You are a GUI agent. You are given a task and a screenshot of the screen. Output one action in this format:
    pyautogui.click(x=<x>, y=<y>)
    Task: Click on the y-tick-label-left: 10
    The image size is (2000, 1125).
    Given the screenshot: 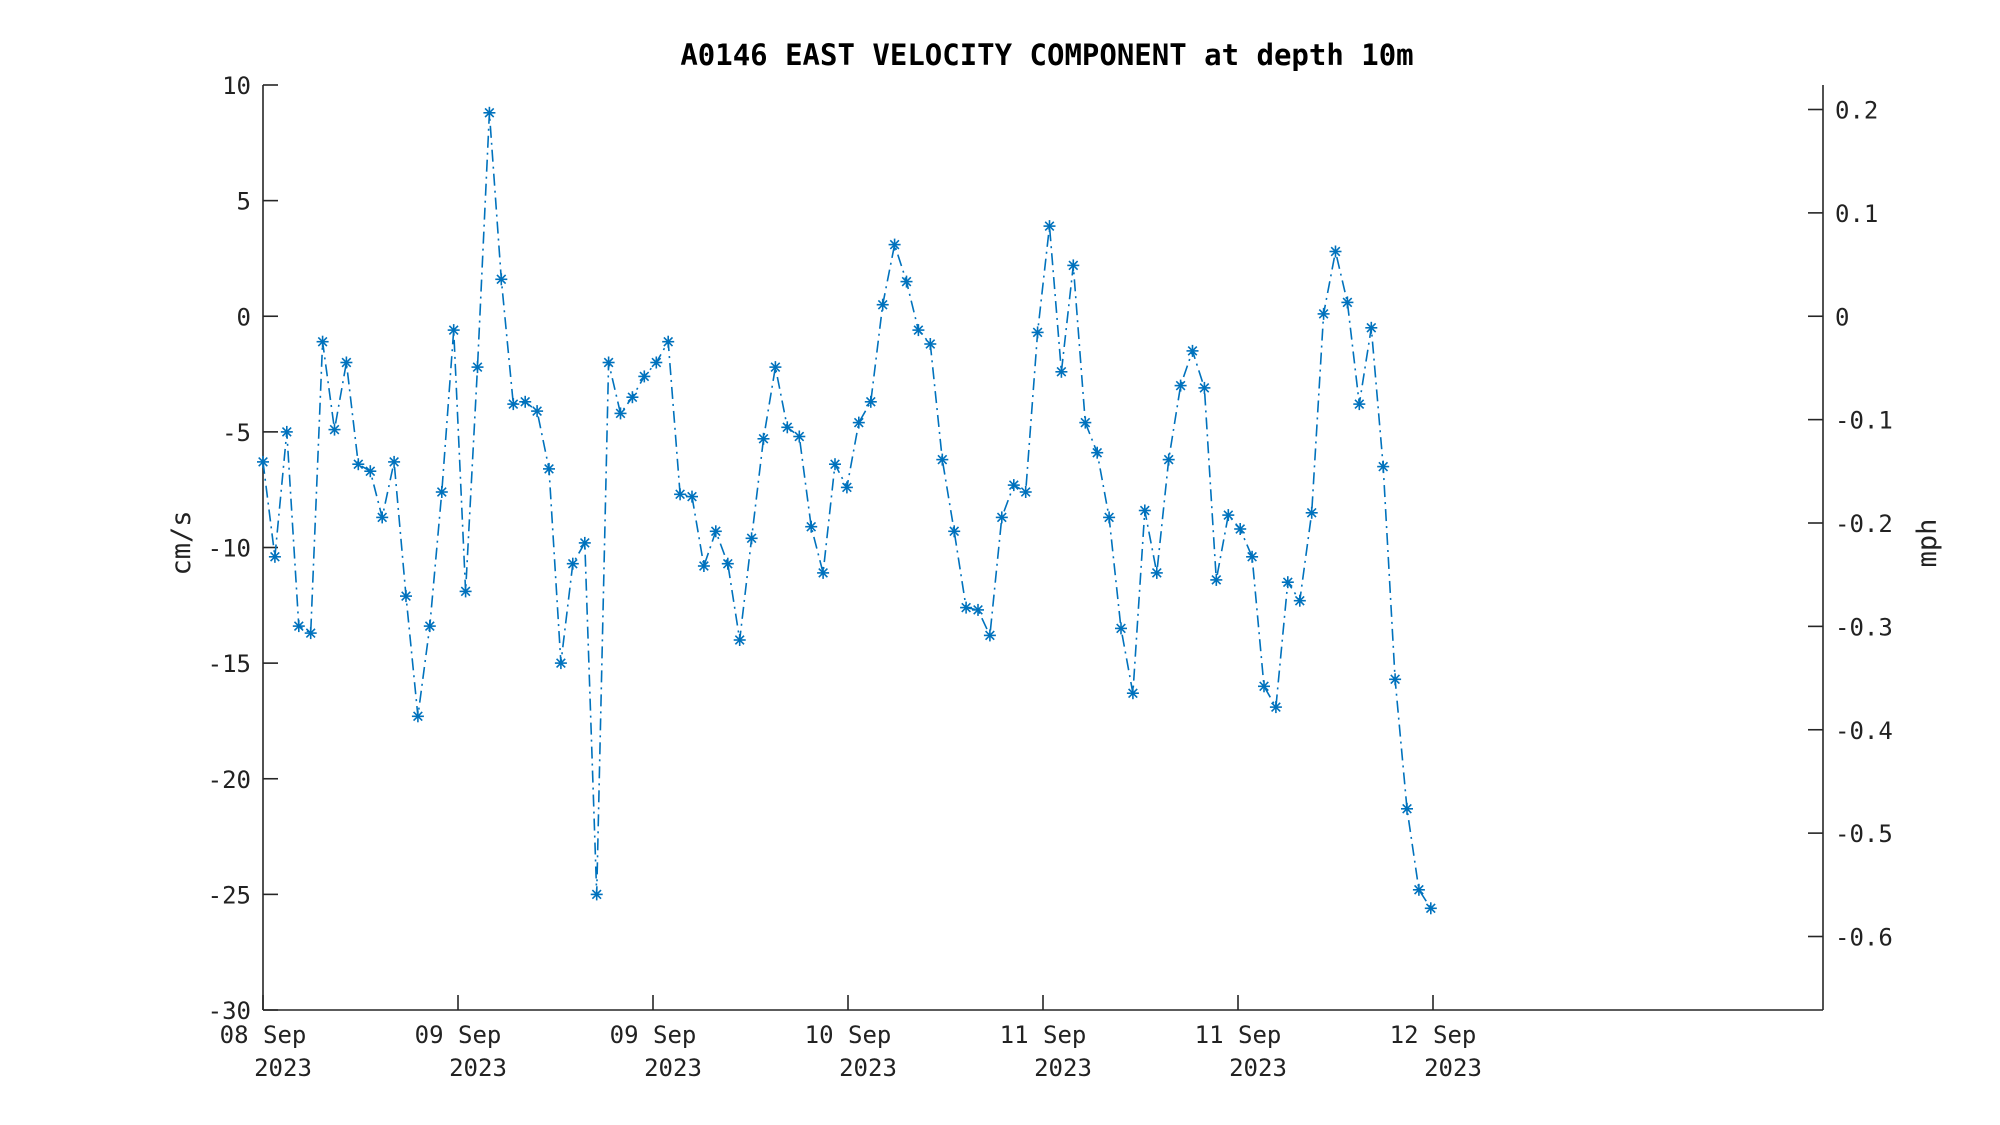 What is the action you would take?
    pyautogui.click(x=236, y=86)
    